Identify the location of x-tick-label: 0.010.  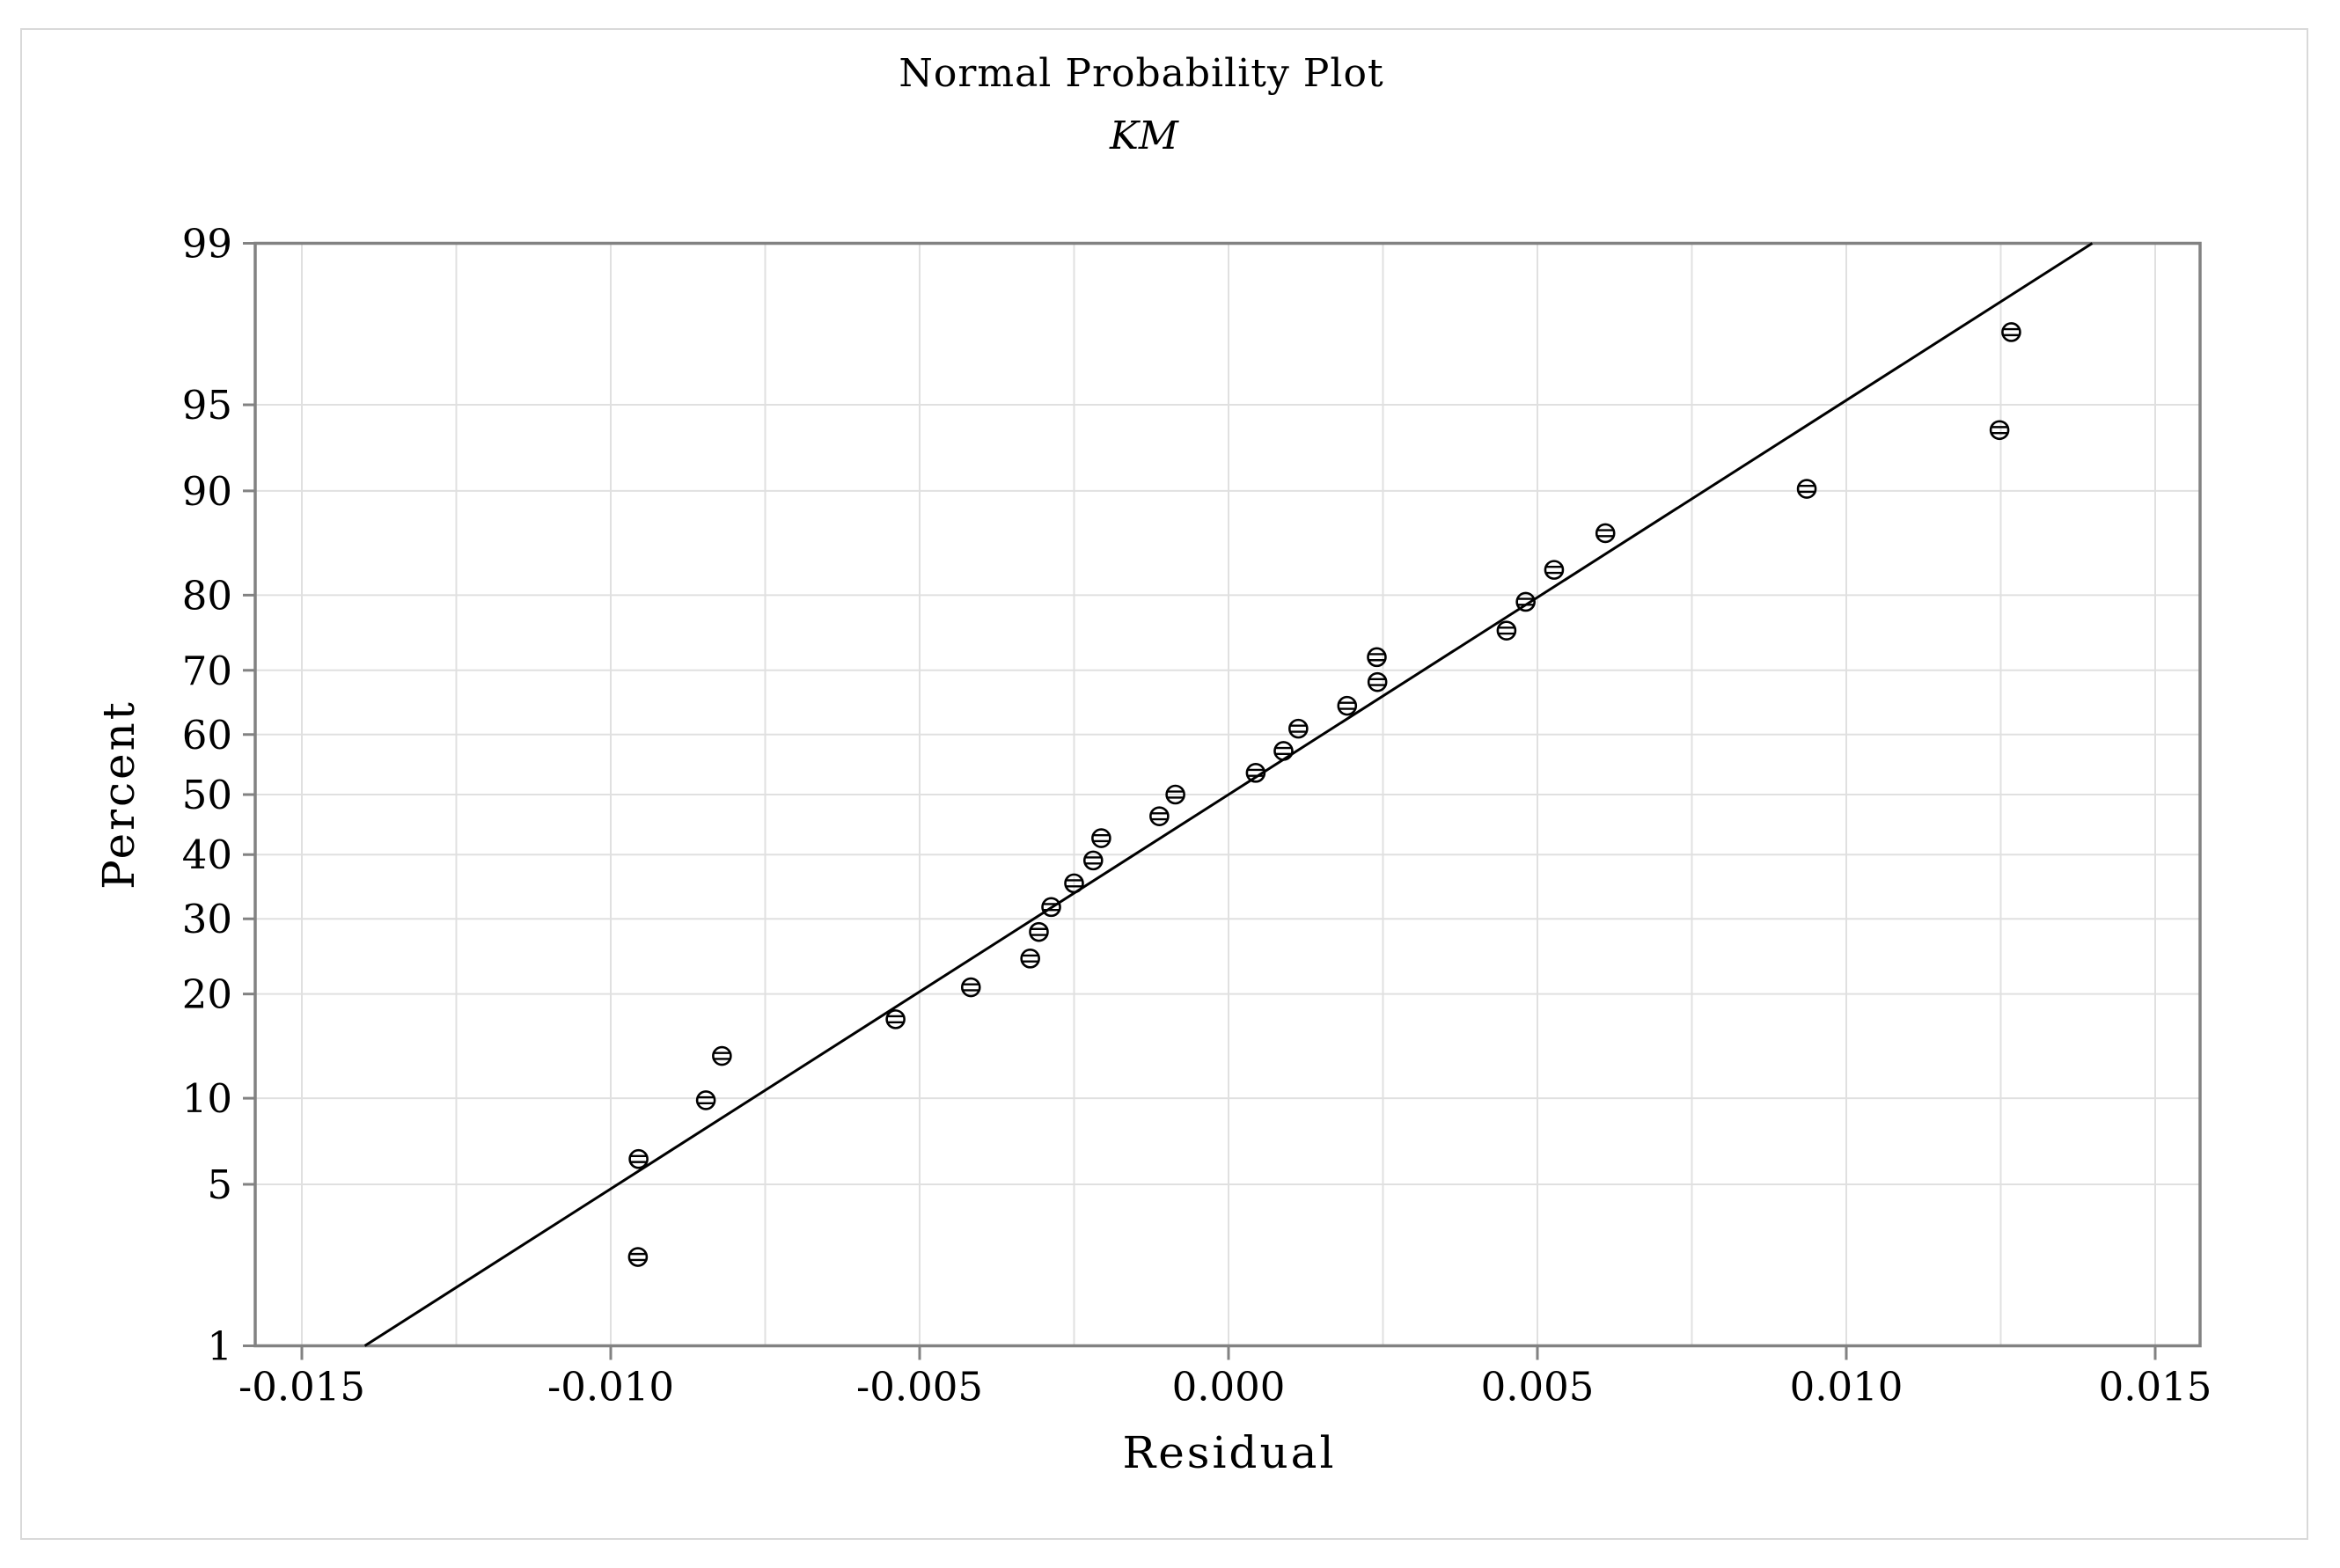
(1847, 1386).